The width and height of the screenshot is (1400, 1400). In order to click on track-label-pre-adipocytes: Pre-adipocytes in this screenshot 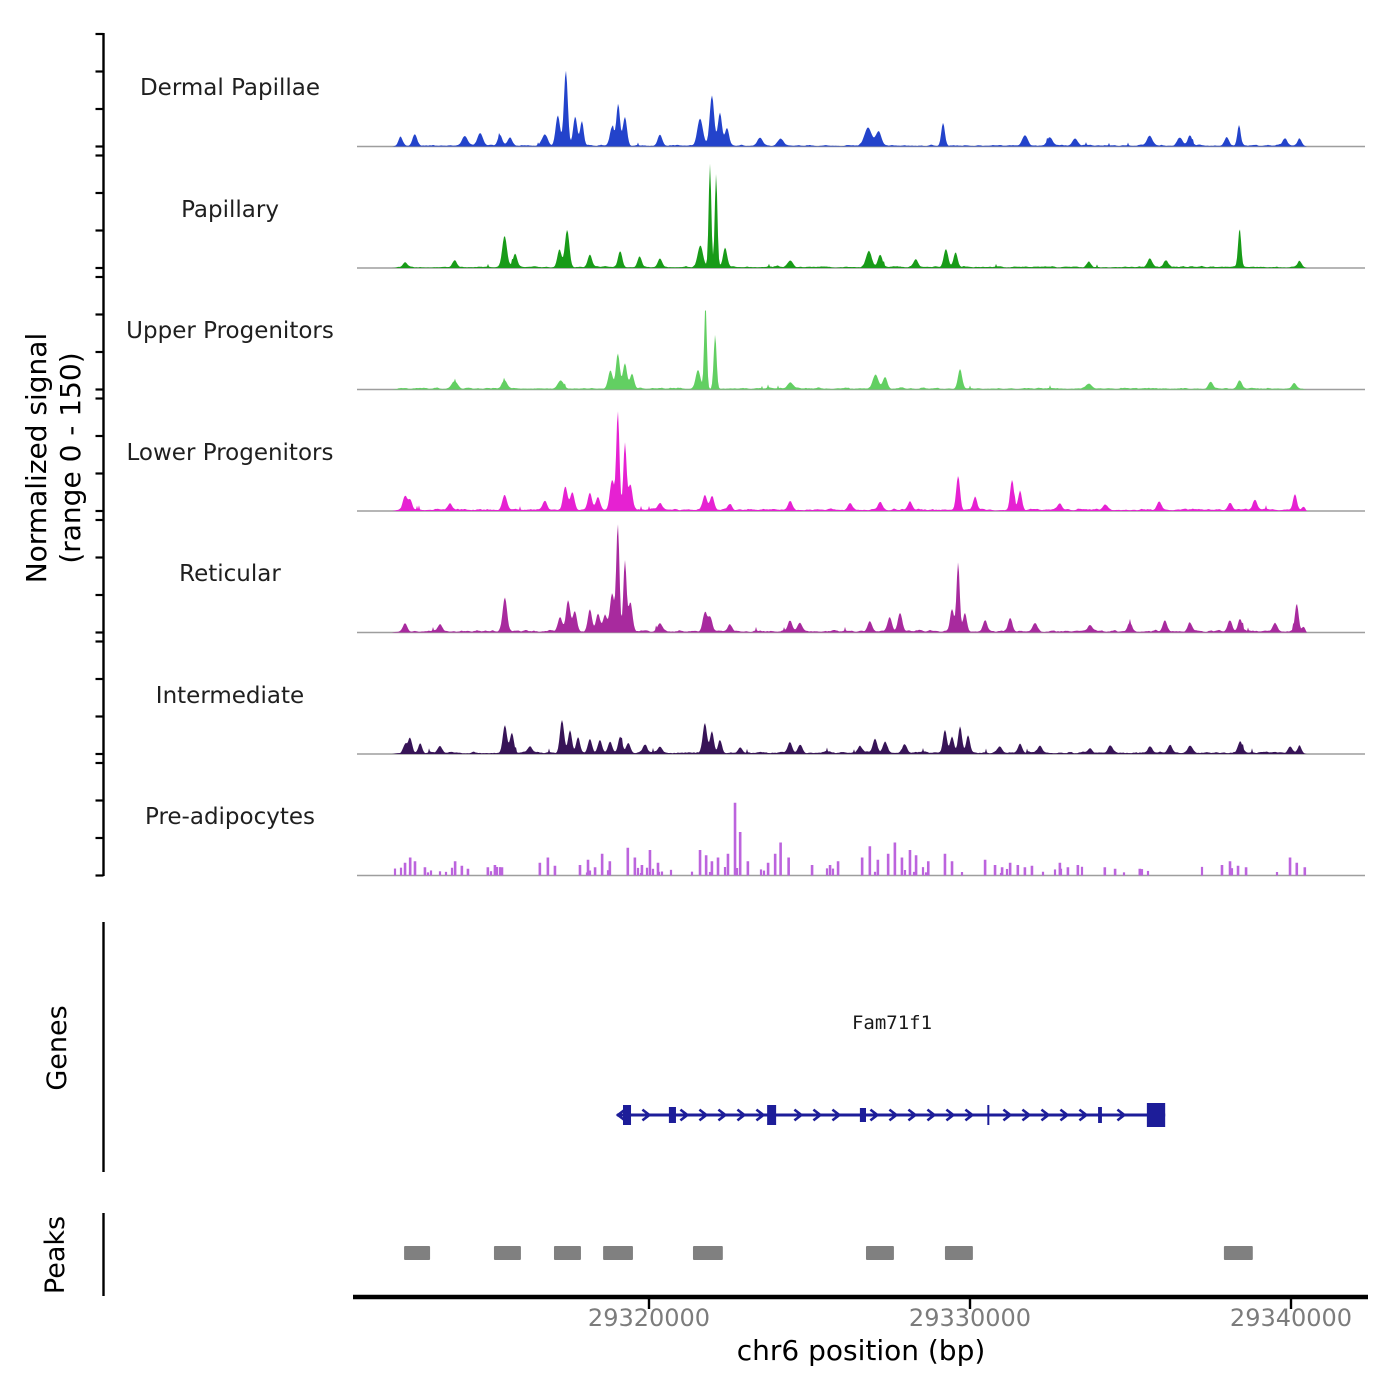, I will do `click(230, 817)`.